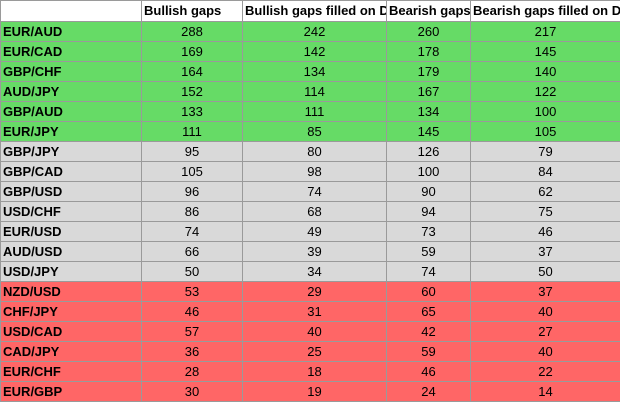 The height and width of the screenshot is (402, 620). I want to click on bullish-gaps-cell: 86, so click(192, 212).